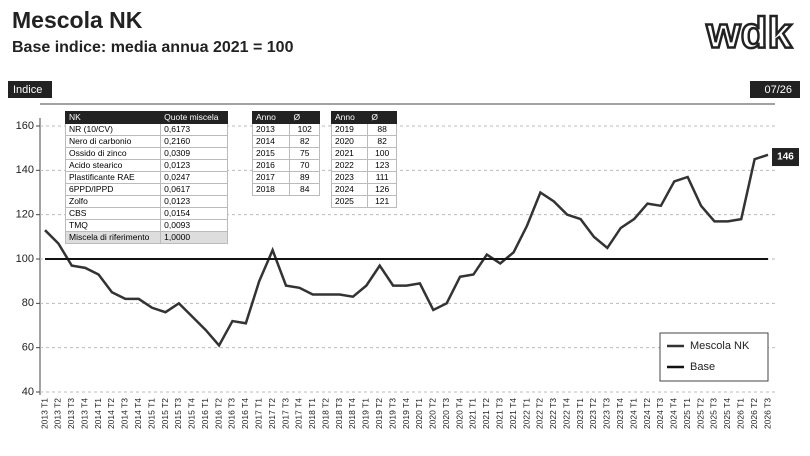 This screenshot has height=456, width=810. I want to click on table-cell: 102, so click(304, 129).